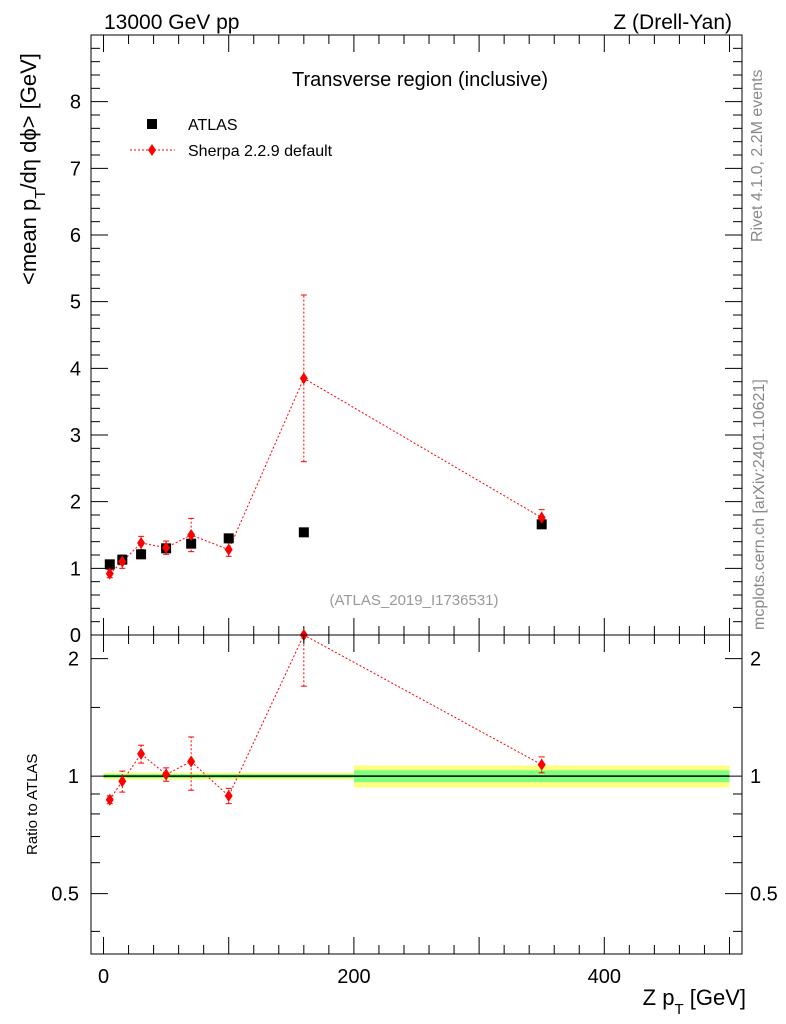 The width and height of the screenshot is (786, 1024). I want to click on watermark-label: (ATLAS_2019_I1736531), so click(413, 600).